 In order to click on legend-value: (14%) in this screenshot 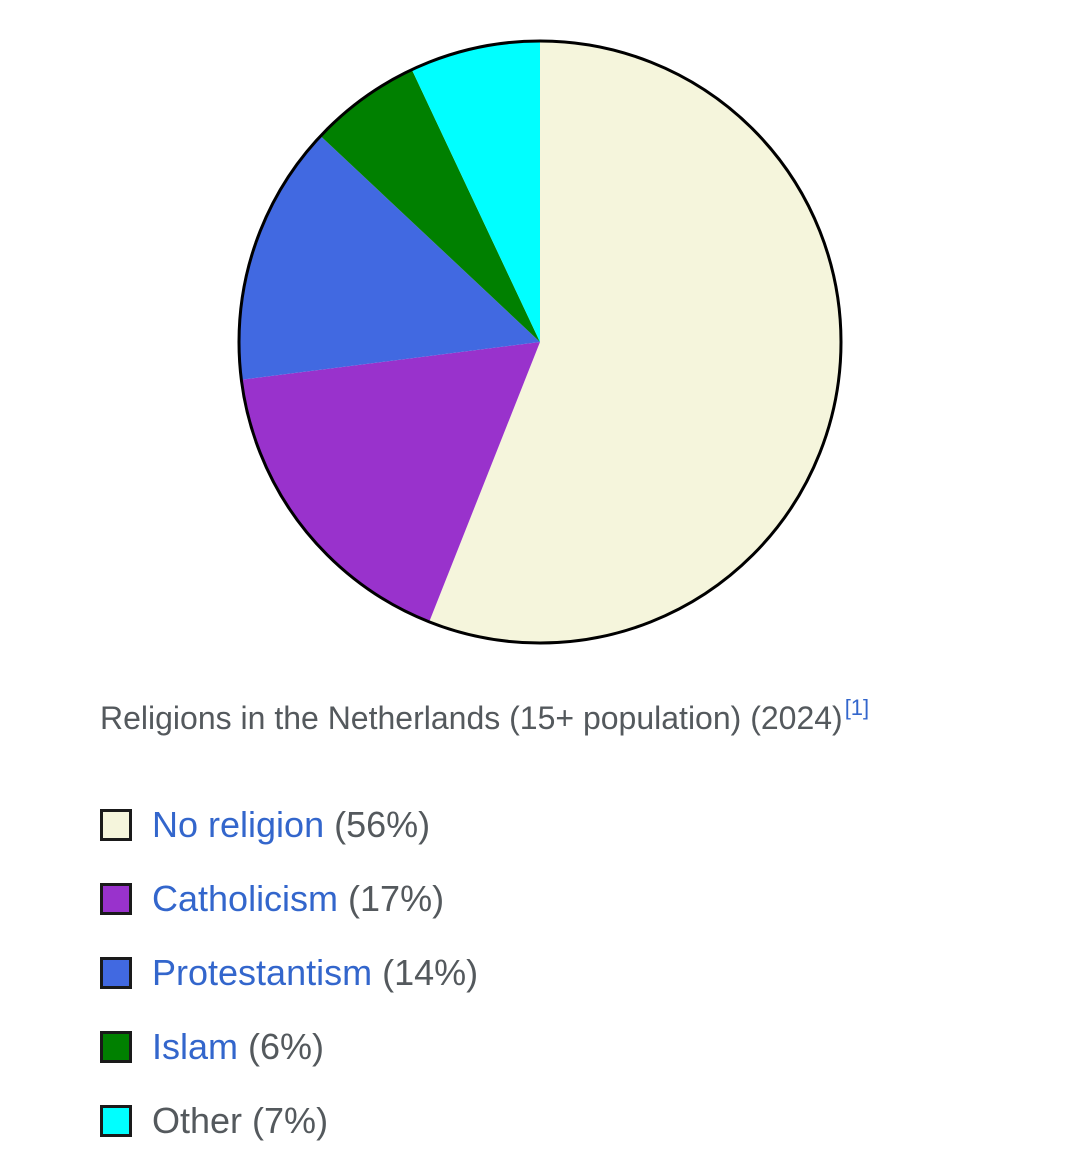, I will do `click(430, 972)`.